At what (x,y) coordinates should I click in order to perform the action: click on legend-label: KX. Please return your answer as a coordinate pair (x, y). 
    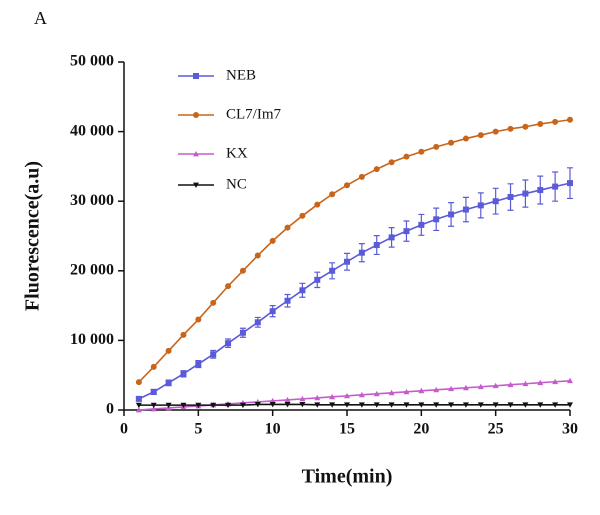
    Looking at the image, I should click on (237, 153).